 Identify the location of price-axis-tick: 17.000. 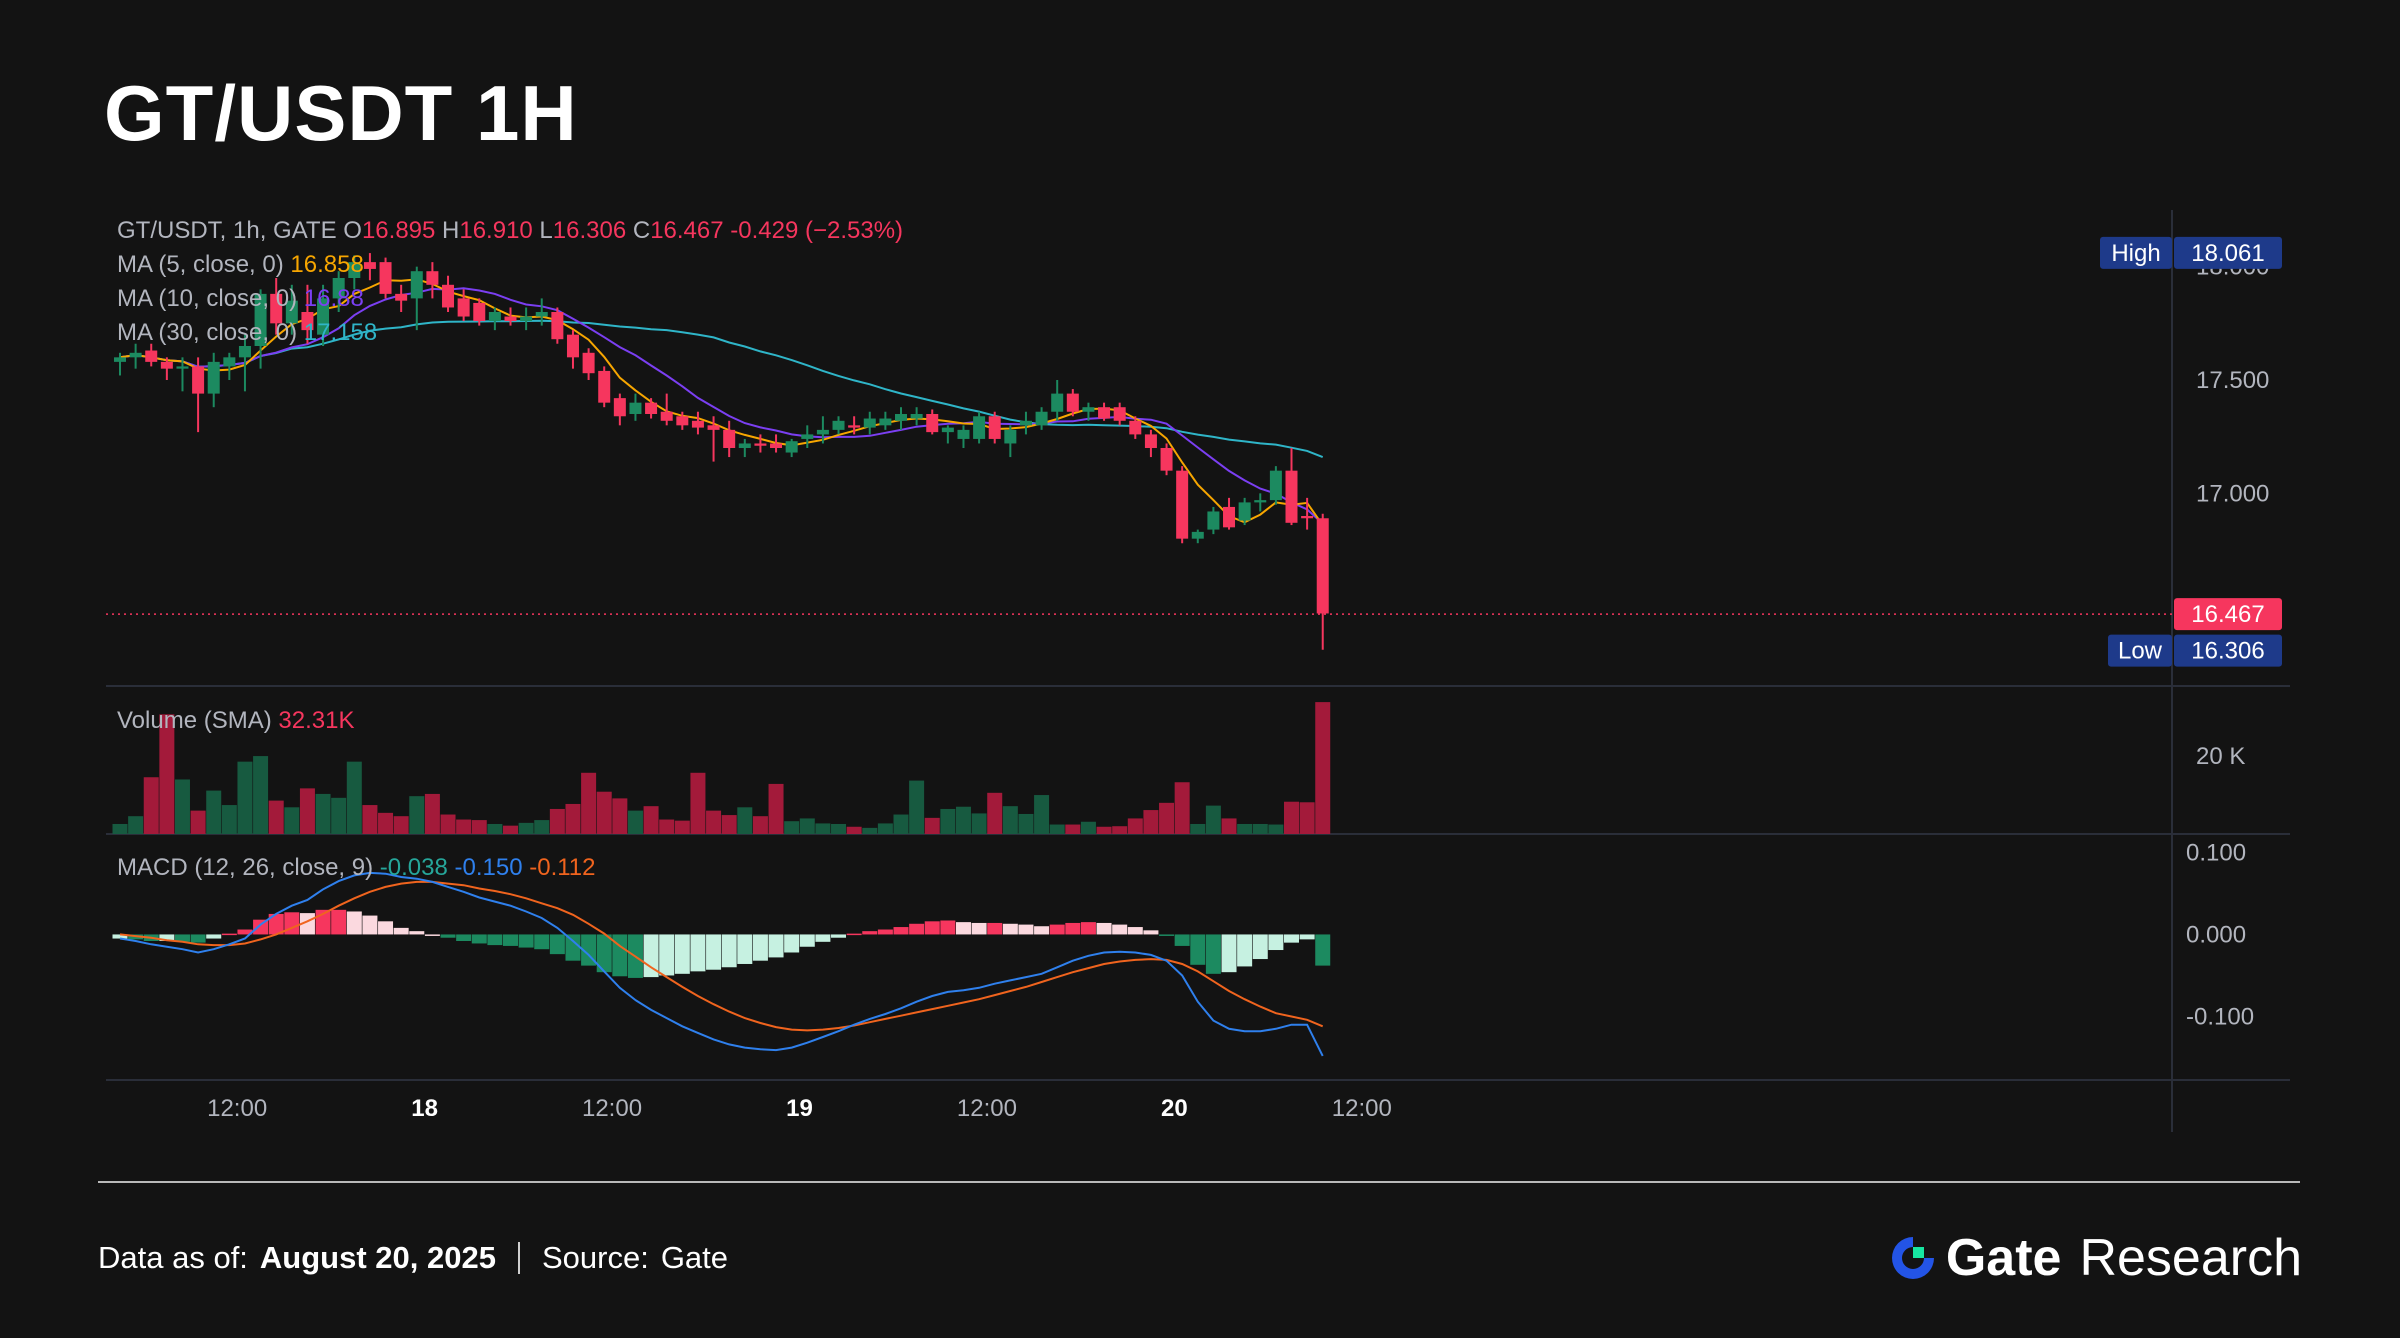
(2232, 493).